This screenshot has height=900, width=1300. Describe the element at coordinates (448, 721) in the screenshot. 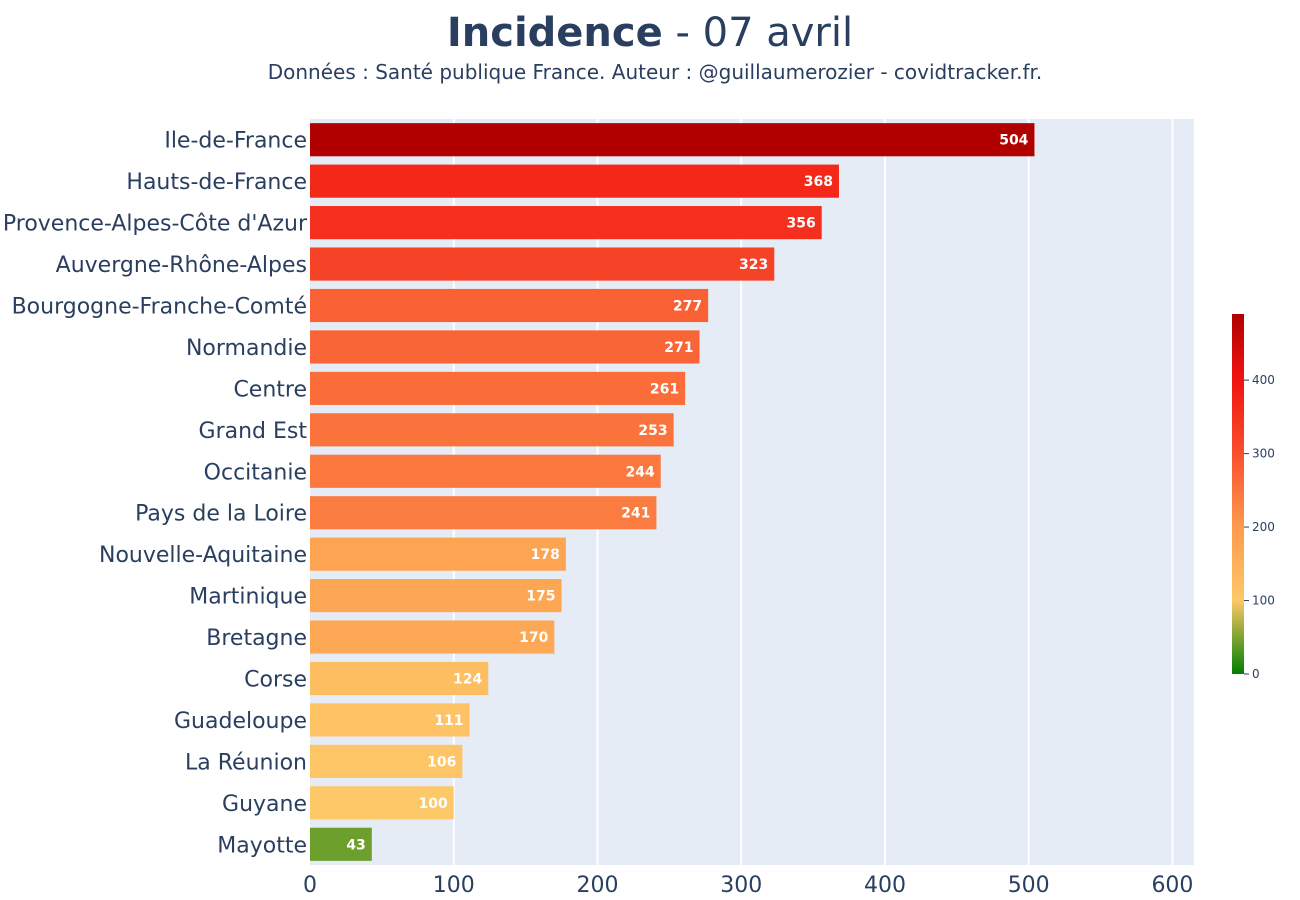

I see `bar-value-label-guadeloupe: 111` at that location.